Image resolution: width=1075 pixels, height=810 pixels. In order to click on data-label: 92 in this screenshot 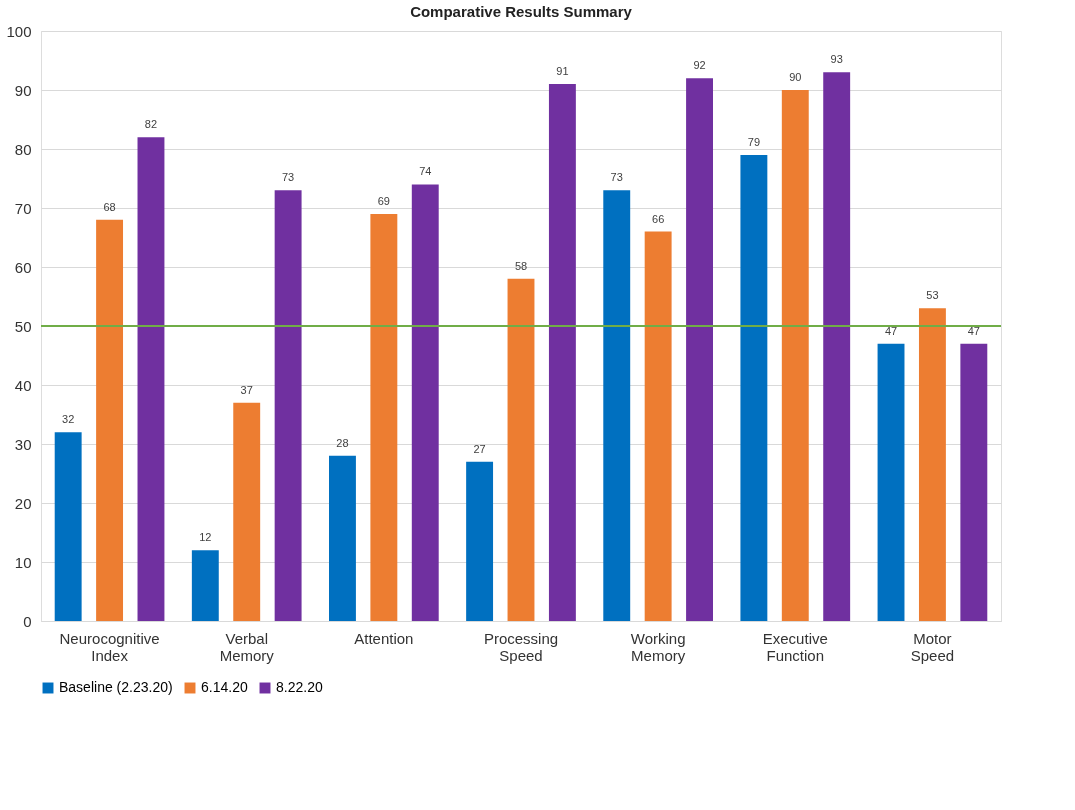, I will do `click(699, 65)`.